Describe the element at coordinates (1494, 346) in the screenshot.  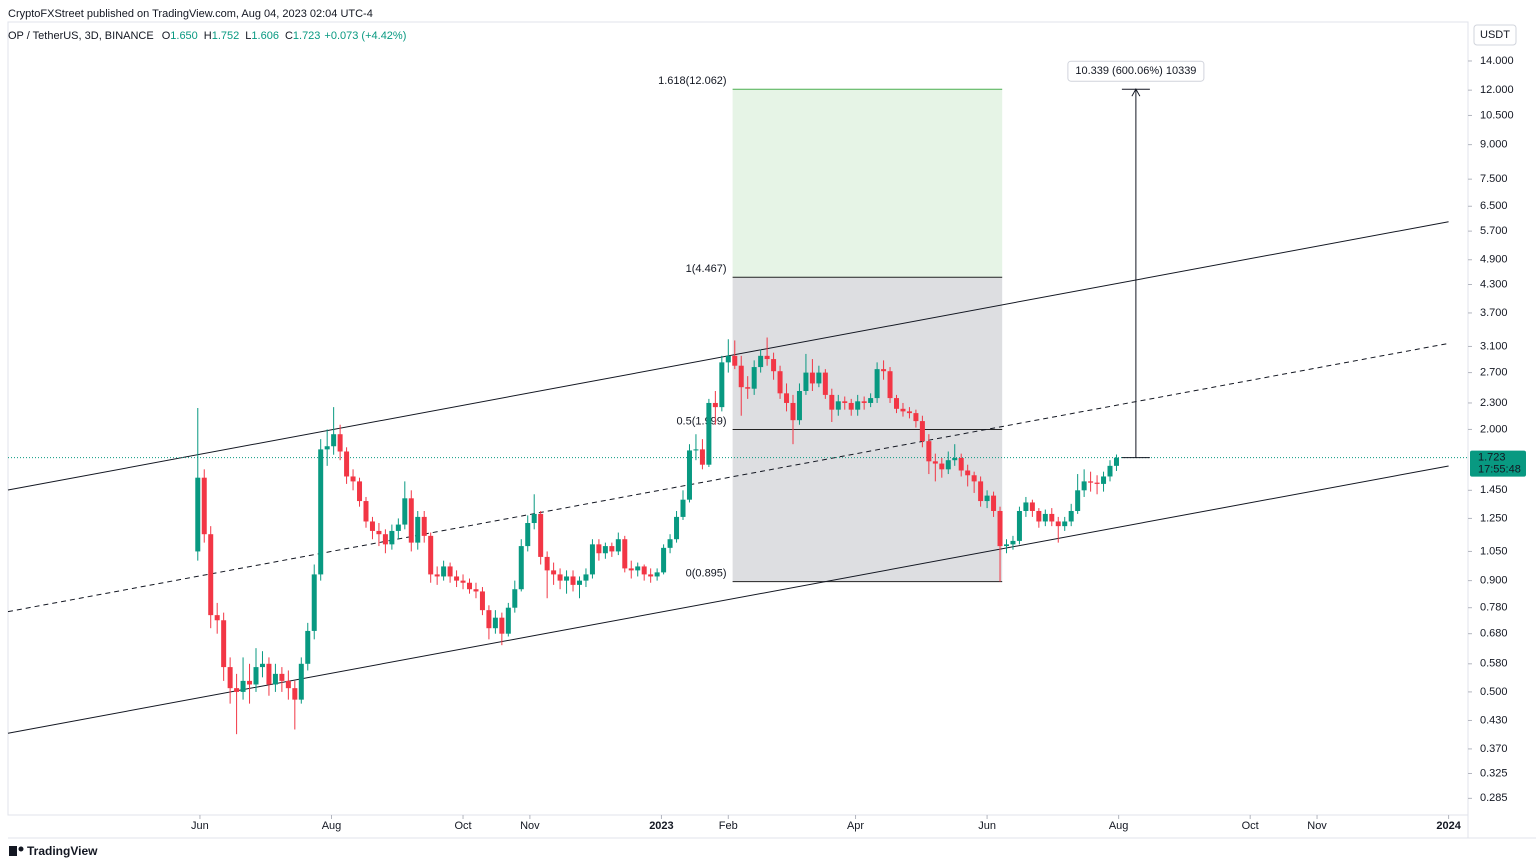
I see `y-tick-label: 3.100` at that location.